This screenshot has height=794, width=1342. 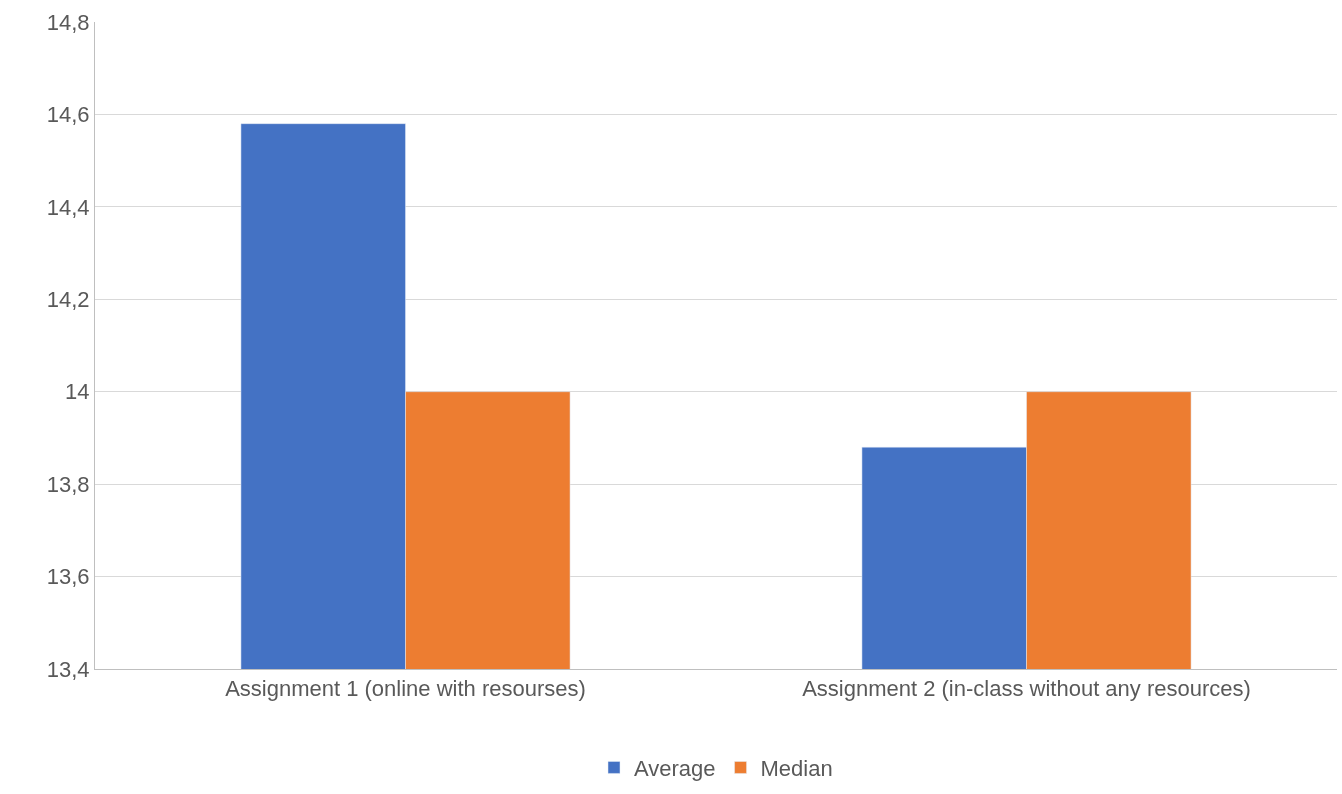 I want to click on x-tick-label: Assignment 2 (in-class without any resources), so click(x=1026, y=689).